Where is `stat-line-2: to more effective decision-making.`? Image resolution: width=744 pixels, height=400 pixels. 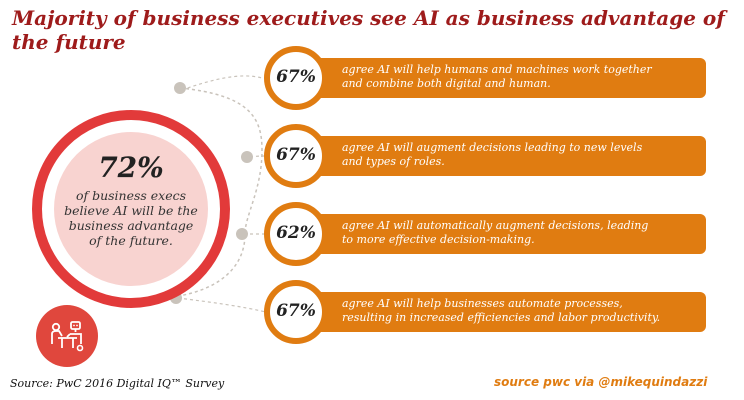 stat-line-2: to more effective decision-making. is located at coordinates (438, 239).